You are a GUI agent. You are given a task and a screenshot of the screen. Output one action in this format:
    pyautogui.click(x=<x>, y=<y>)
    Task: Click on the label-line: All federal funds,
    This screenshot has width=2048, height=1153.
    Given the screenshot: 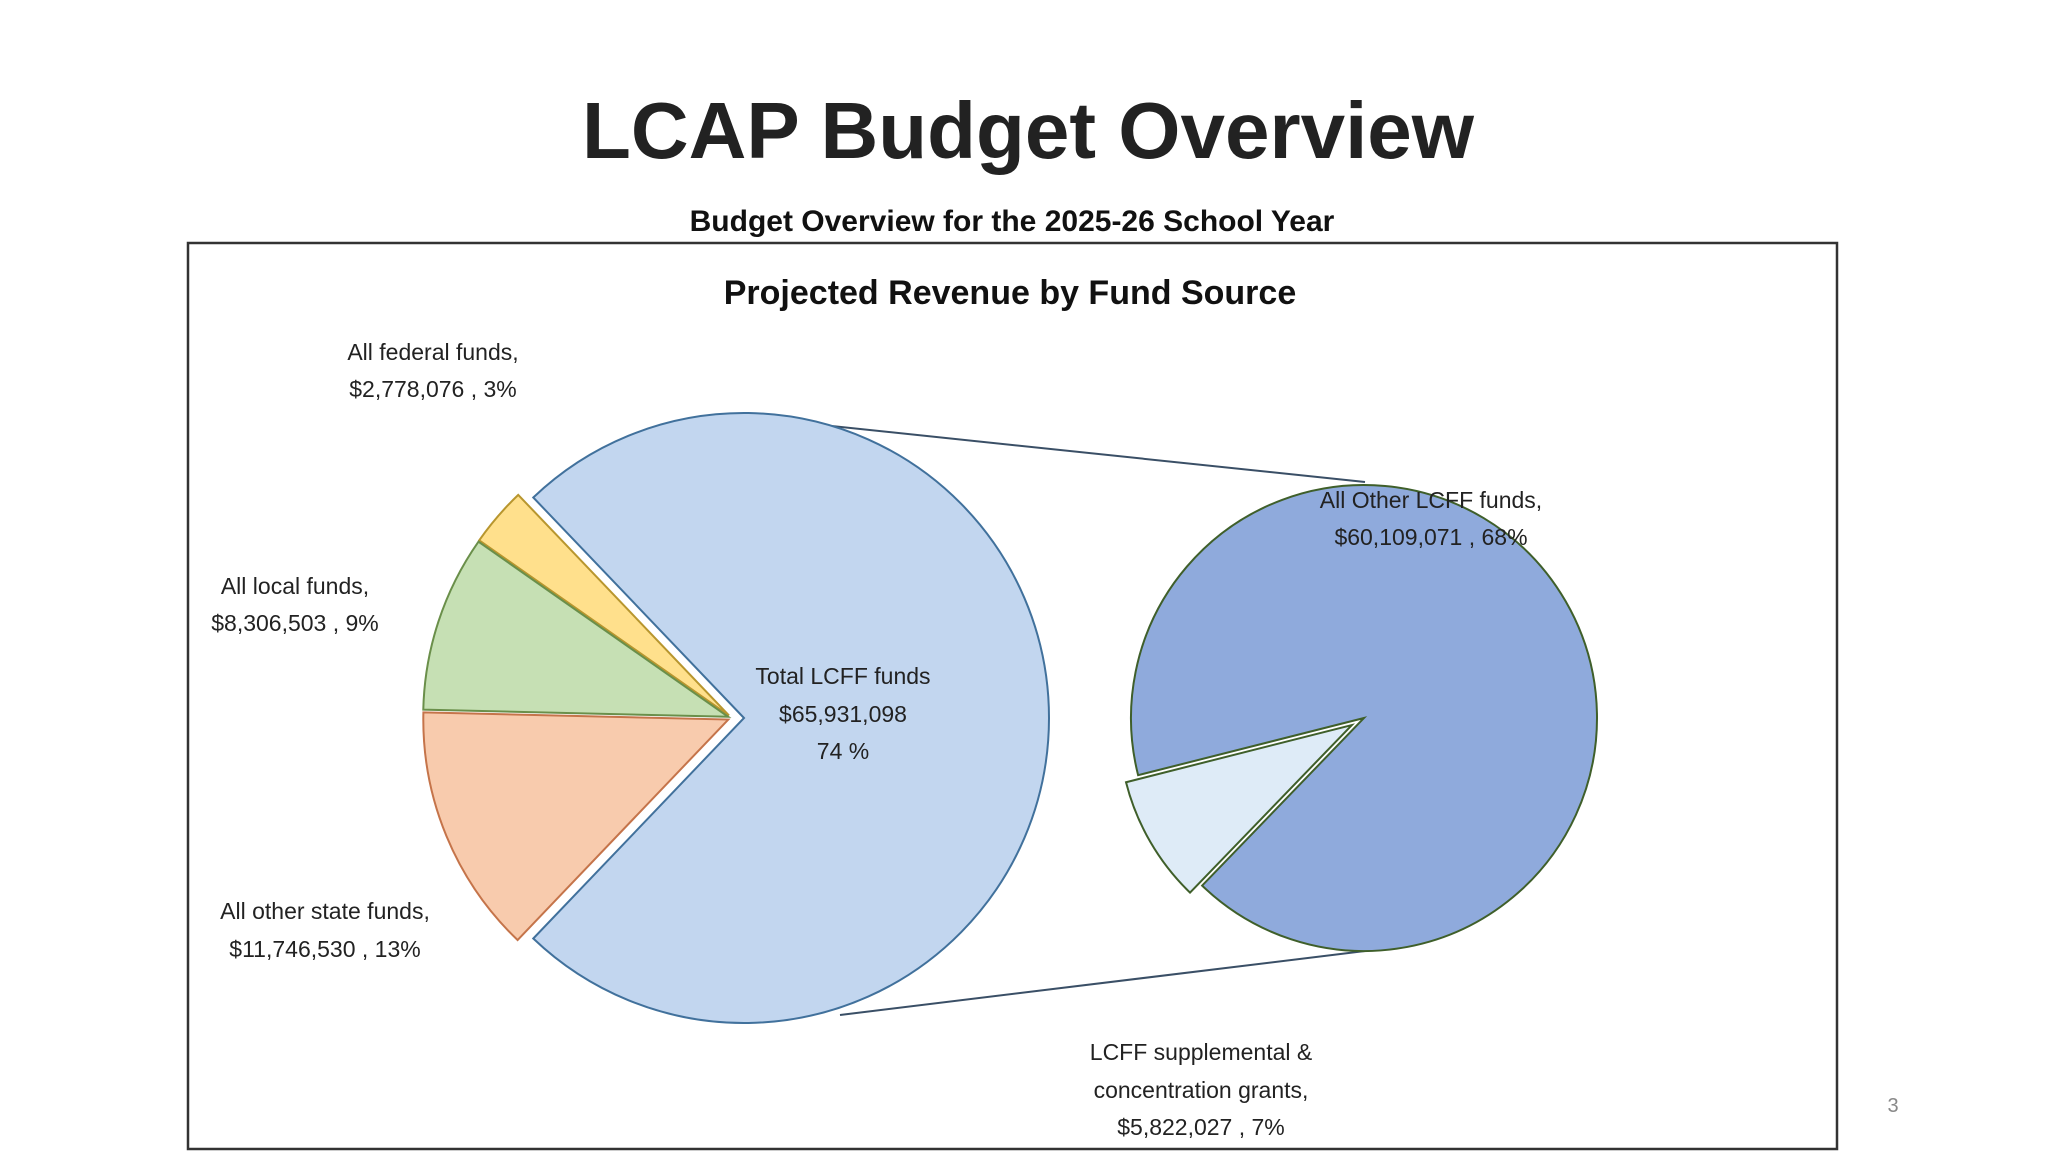 What is the action you would take?
    pyautogui.click(x=432, y=352)
    